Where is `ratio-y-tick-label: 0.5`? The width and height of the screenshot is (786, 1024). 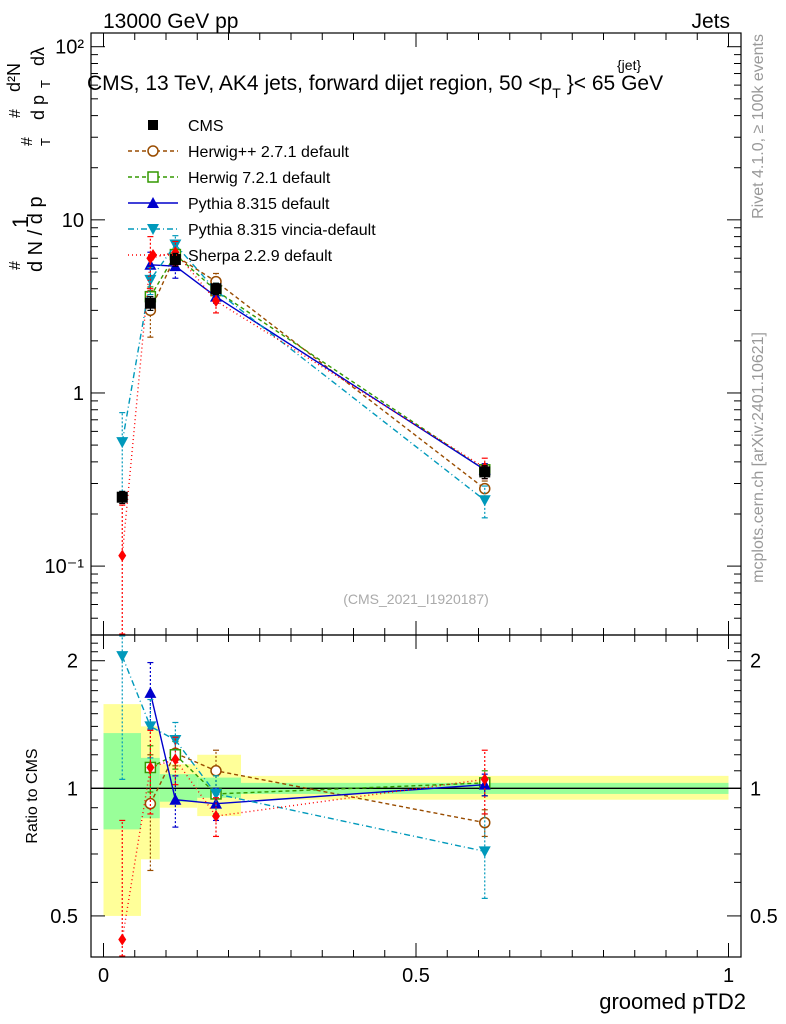
ratio-y-tick-label: 0.5 is located at coordinates (64, 917).